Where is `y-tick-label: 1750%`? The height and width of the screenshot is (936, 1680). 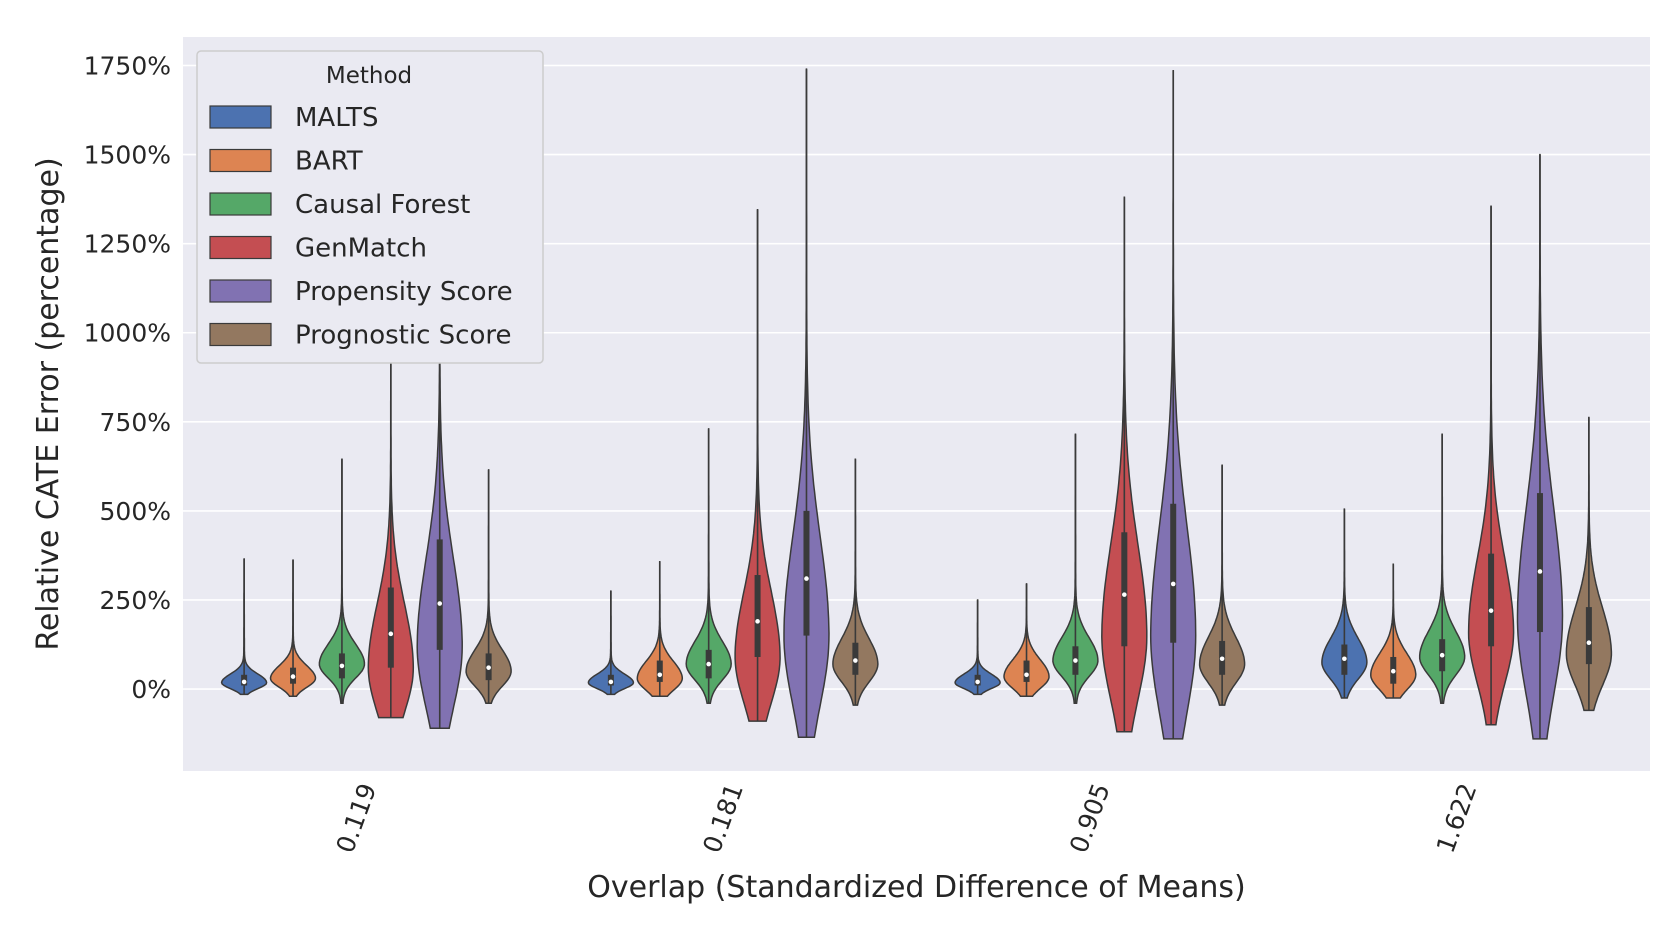
y-tick-label: 1750% is located at coordinates (127, 66).